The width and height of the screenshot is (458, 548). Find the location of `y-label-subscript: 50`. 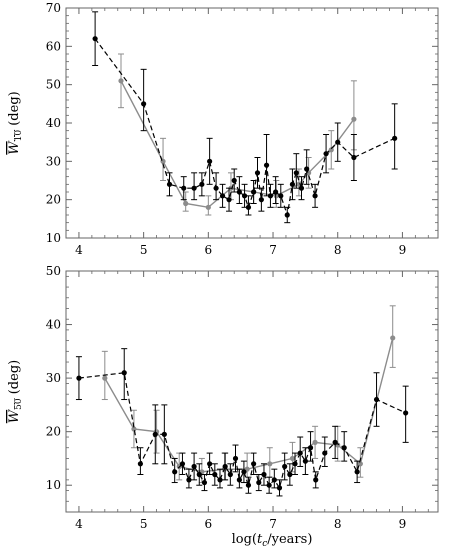

y-label-subscript: 50 is located at coordinates (19, 404).